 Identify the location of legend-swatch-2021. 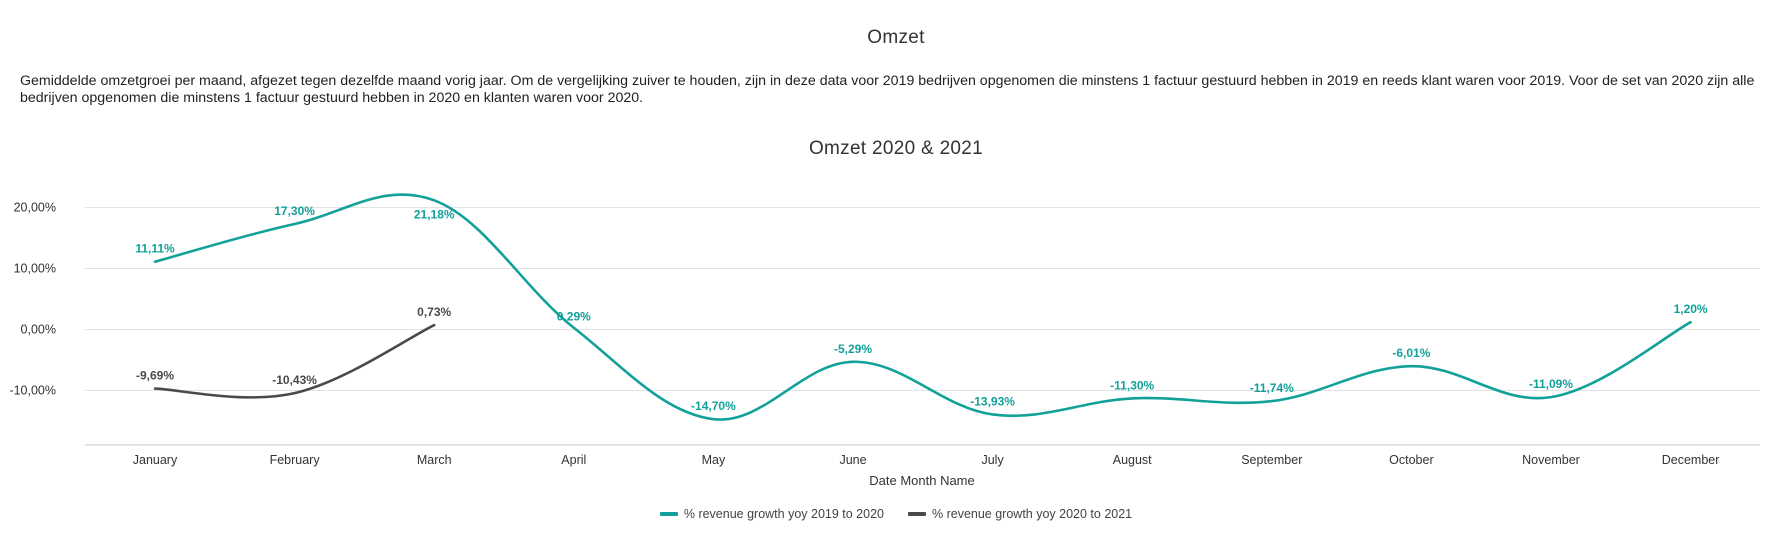
(917, 514).